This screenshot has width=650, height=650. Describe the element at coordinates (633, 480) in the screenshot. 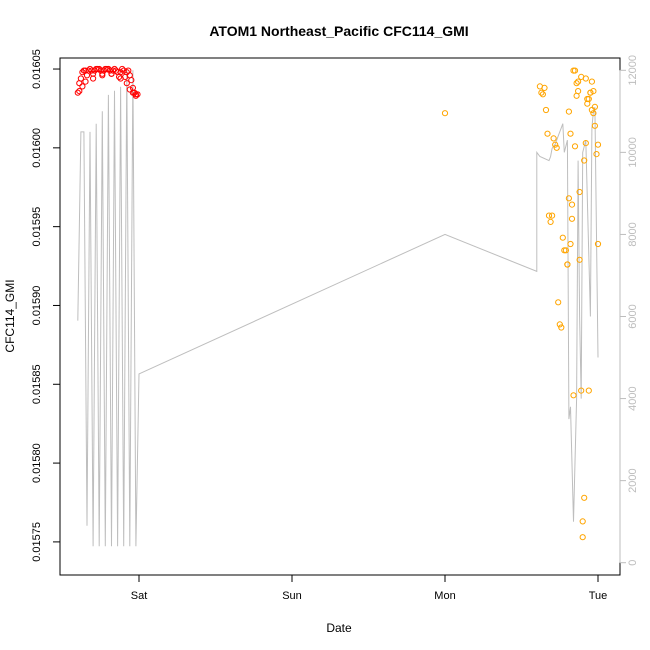

I see `y2-tick-label: 2000` at that location.